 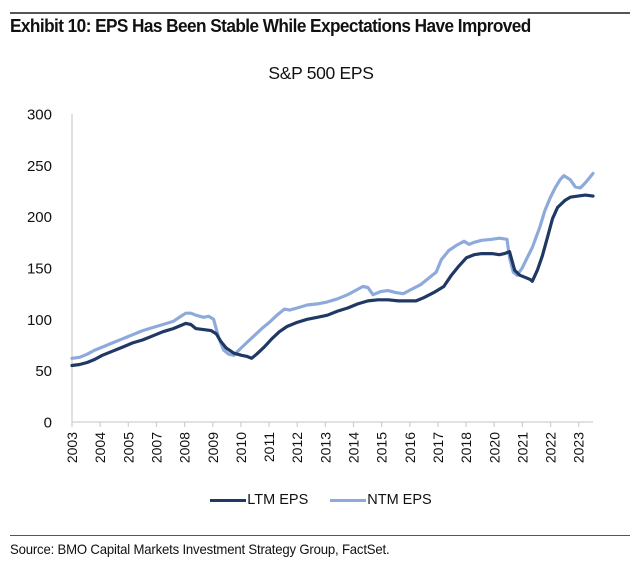 I want to click on y-tick-label: 150, so click(x=39, y=269).